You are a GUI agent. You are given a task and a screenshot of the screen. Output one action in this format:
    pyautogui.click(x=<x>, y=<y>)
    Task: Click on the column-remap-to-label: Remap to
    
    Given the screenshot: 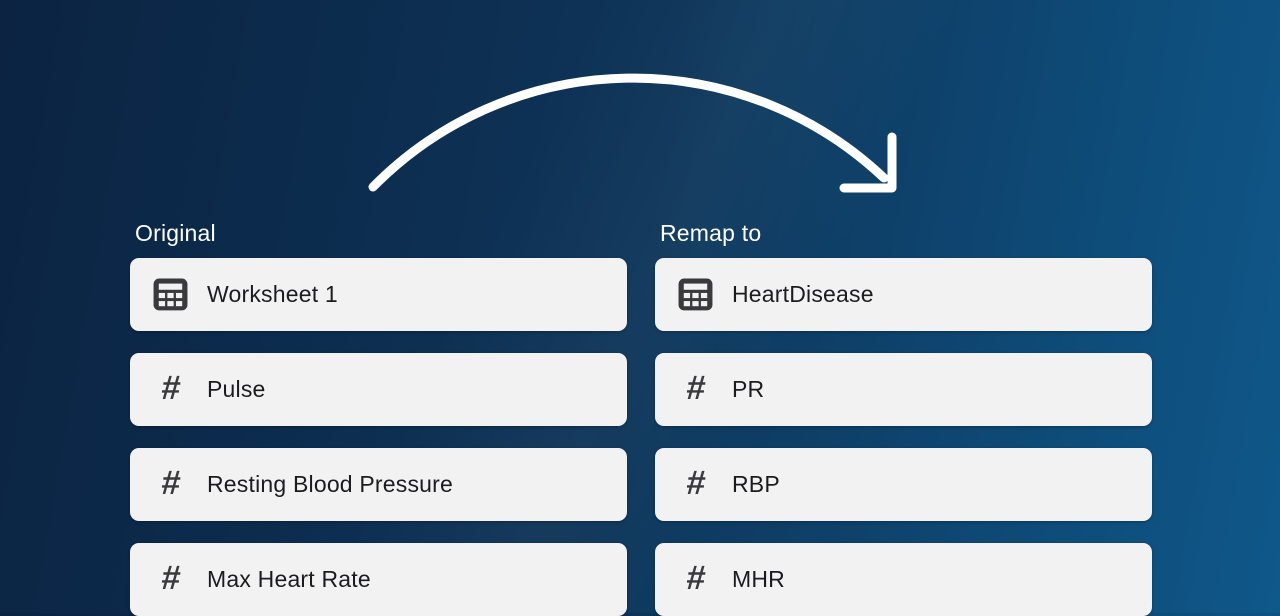 What is the action you would take?
    pyautogui.click(x=711, y=233)
    